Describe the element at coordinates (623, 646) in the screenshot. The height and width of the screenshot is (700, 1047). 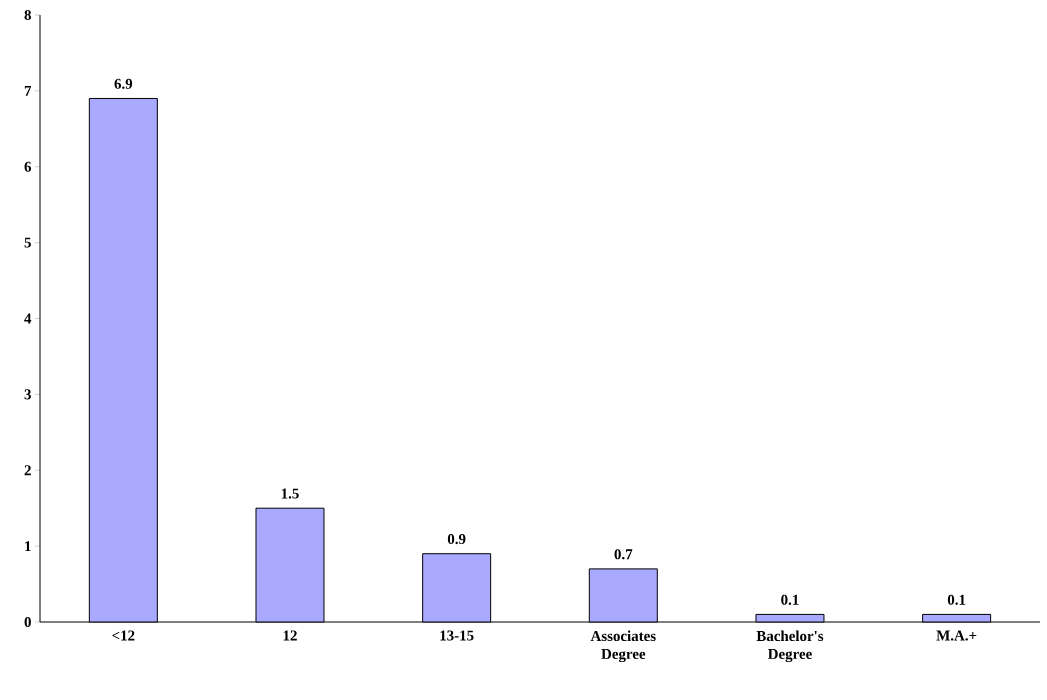
I see `x-tick-label: Associates Degree` at that location.